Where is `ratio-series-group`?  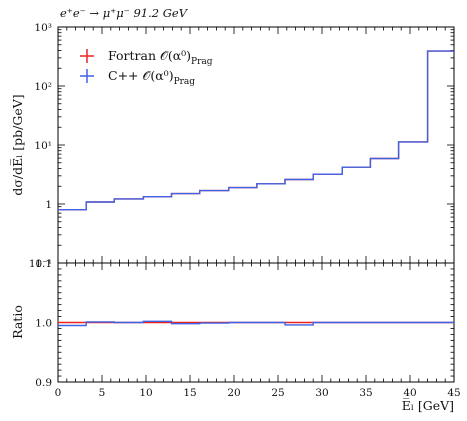 ratio-series-group is located at coordinates (256, 323).